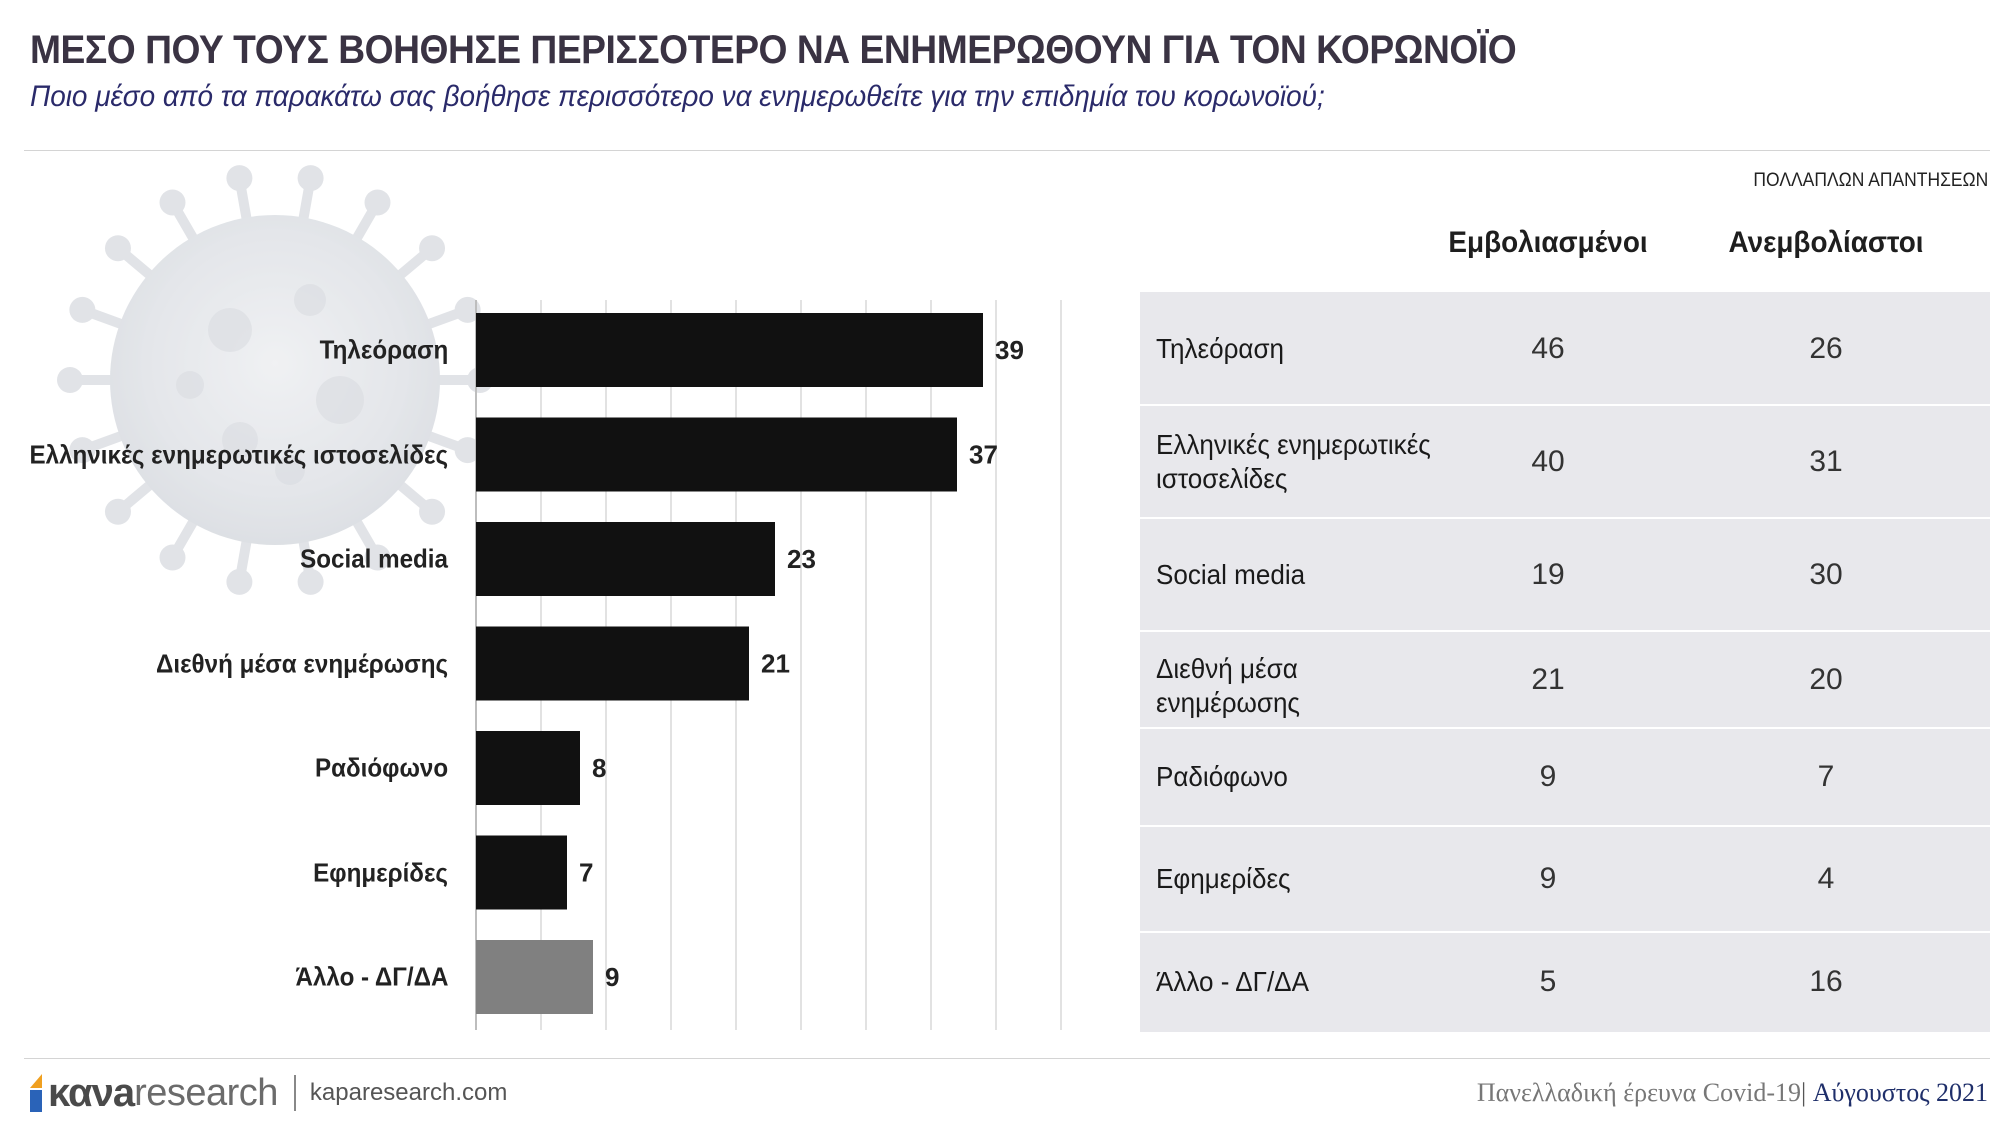  Describe the element at coordinates (801, 559) in the screenshot. I see `bar-value-label: 23` at that location.